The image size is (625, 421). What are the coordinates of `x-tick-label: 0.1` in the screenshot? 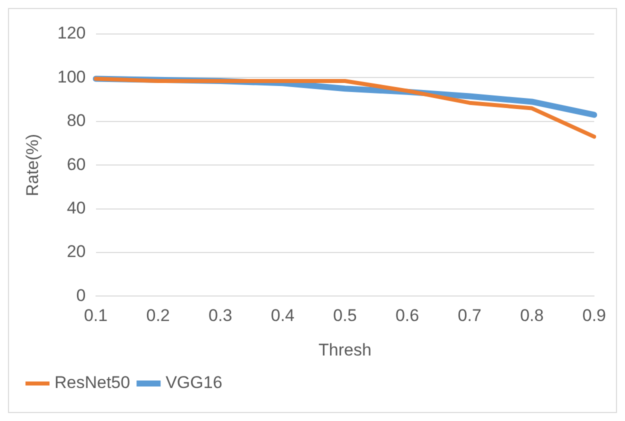 It's located at (96, 316).